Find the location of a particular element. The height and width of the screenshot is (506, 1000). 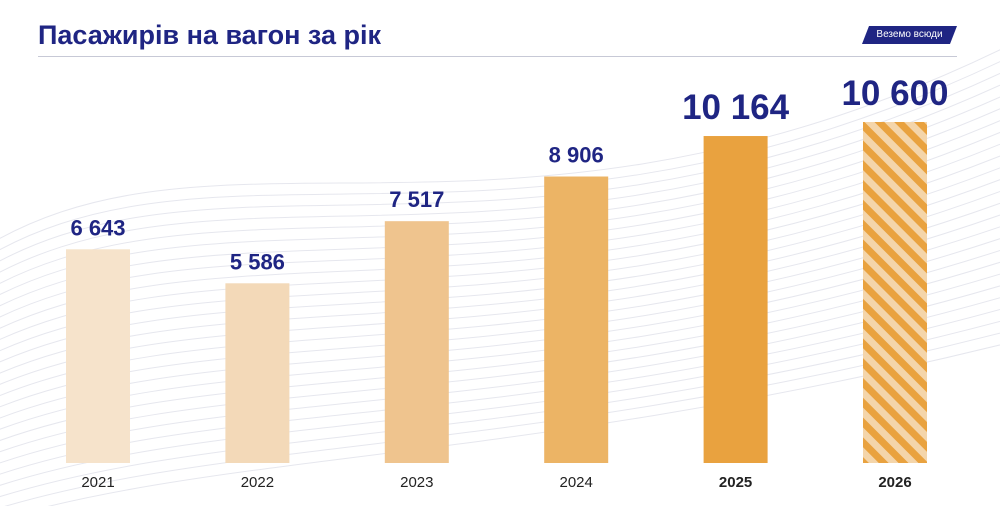

category-label-2022: 2022 is located at coordinates (257, 482).